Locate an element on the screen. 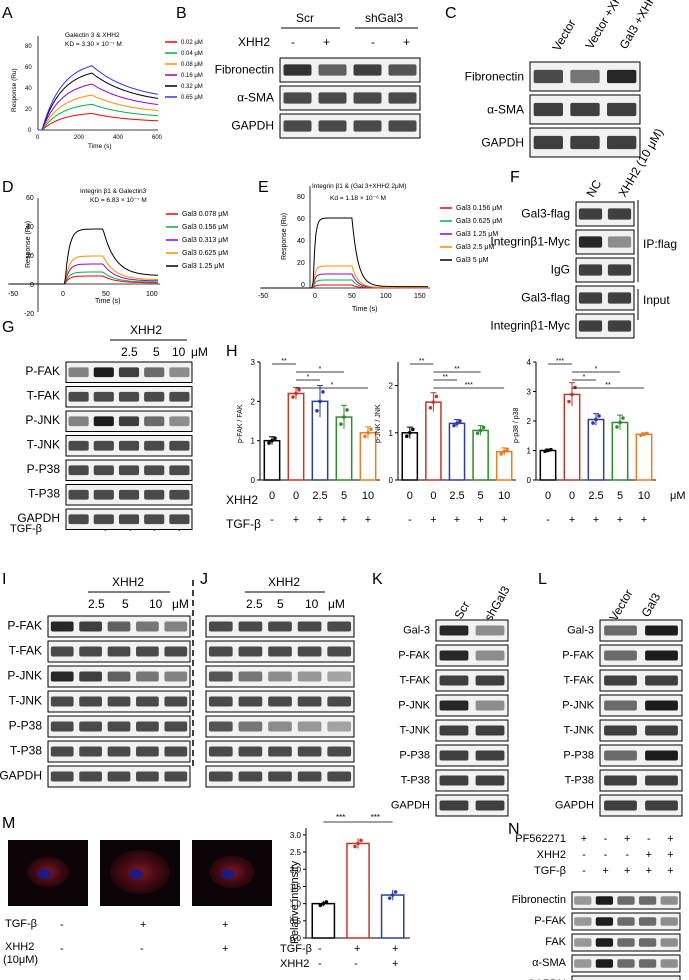 The height and width of the screenshot is (980, 689). blot-row-label: Gal-3 is located at coordinates (580, 631).